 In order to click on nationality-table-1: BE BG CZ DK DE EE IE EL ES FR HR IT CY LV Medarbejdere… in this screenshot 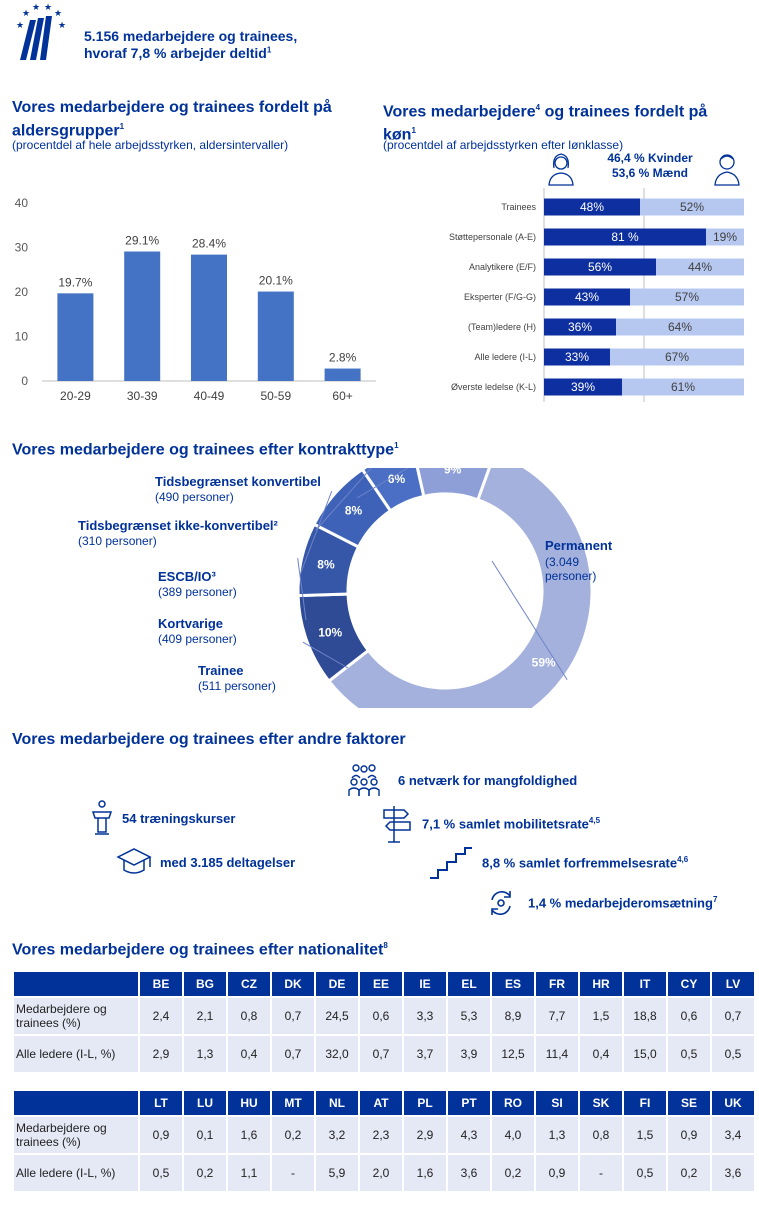, I will do `click(384, 1022)`.